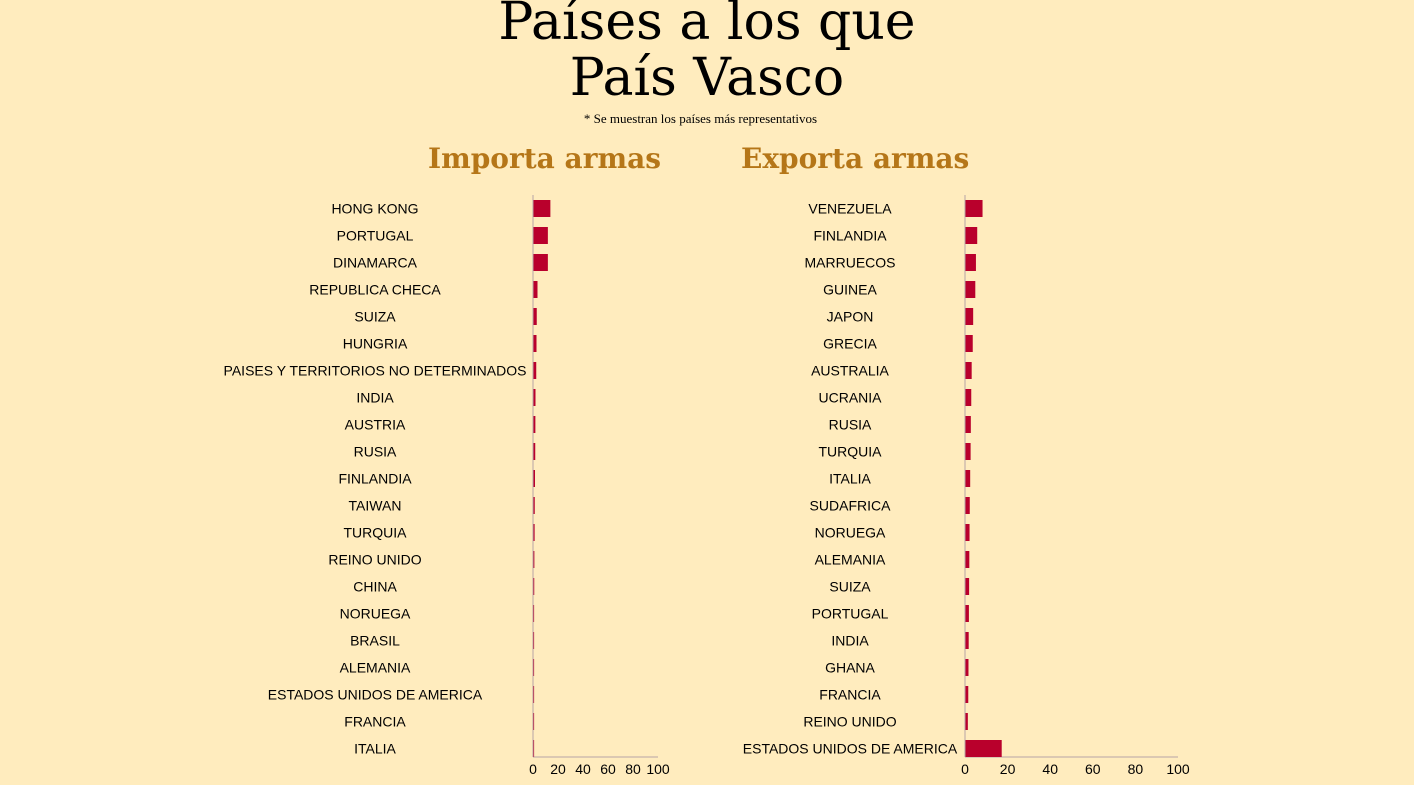  What do you see at coordinates (375, 317) in the screenshot?
I see `imports-category-label: SUIZA` at bounding box center [375, 317].